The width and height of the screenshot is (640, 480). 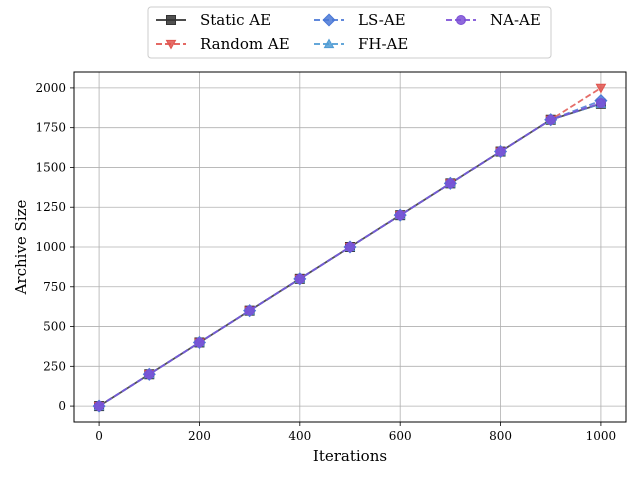 What do you see at coordinates (299, 436) in the screenshot?
I see `x-tick-label: 400` at bounding box center [299, 436].